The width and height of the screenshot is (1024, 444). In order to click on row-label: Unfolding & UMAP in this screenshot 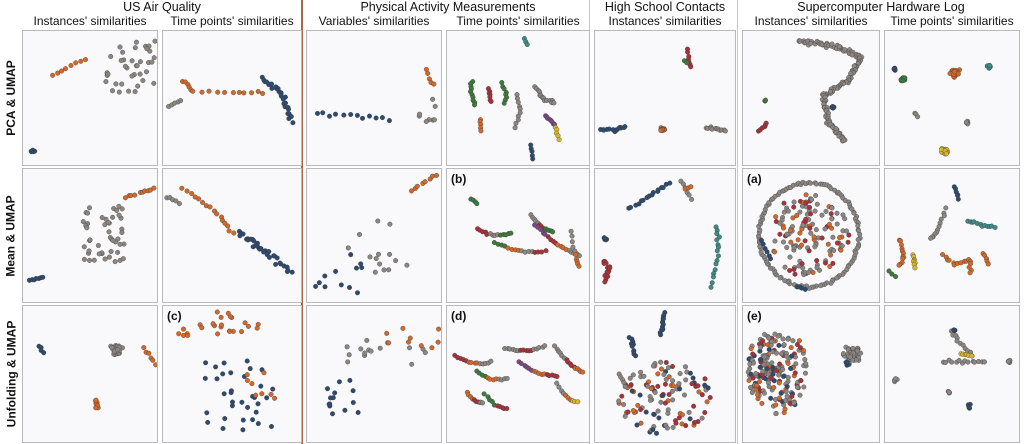, I will do `click(11, 374)`.